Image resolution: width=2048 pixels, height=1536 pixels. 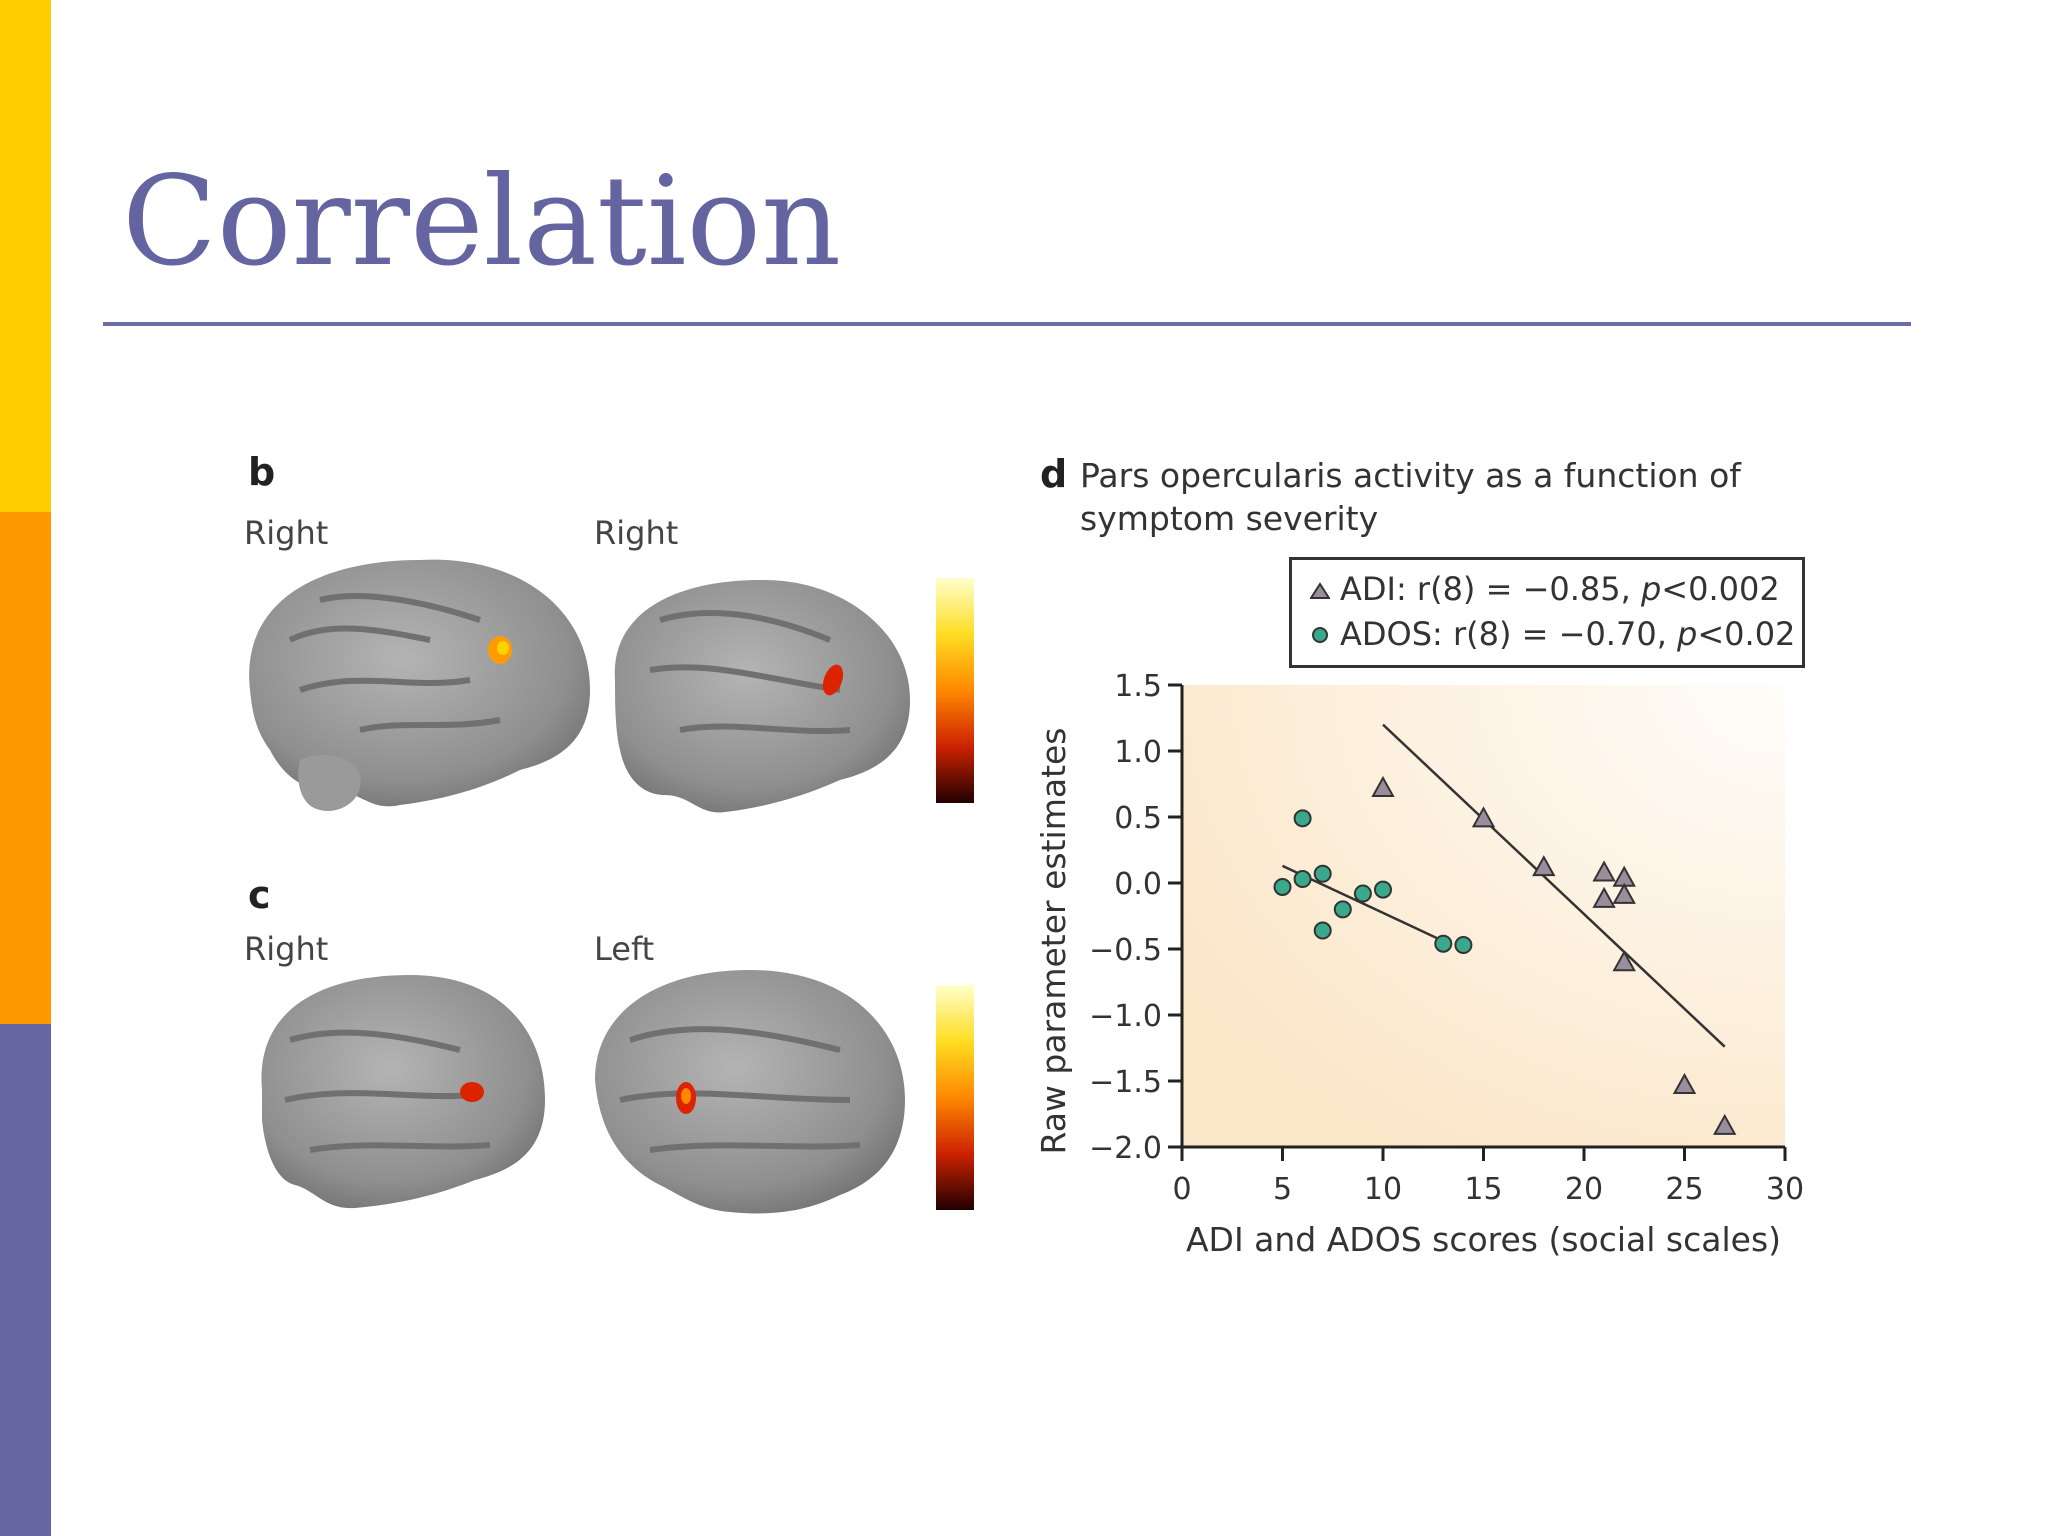 I want to click on y-tick-label: 1.5, so click(x=1138, y=686).